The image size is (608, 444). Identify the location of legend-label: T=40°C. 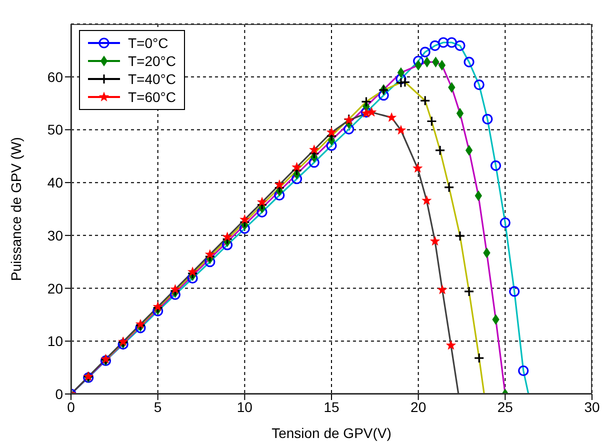
(152, 79).